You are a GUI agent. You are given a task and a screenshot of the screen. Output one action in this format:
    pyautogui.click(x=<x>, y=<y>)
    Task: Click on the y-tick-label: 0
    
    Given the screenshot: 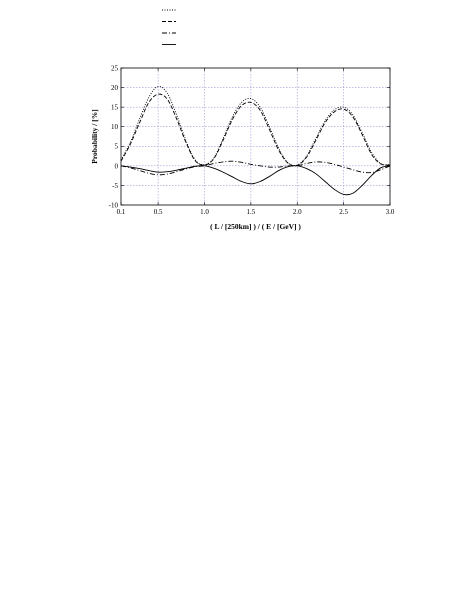 What is the action you would take?
    pyautogui.click(x=117, y=166)
    